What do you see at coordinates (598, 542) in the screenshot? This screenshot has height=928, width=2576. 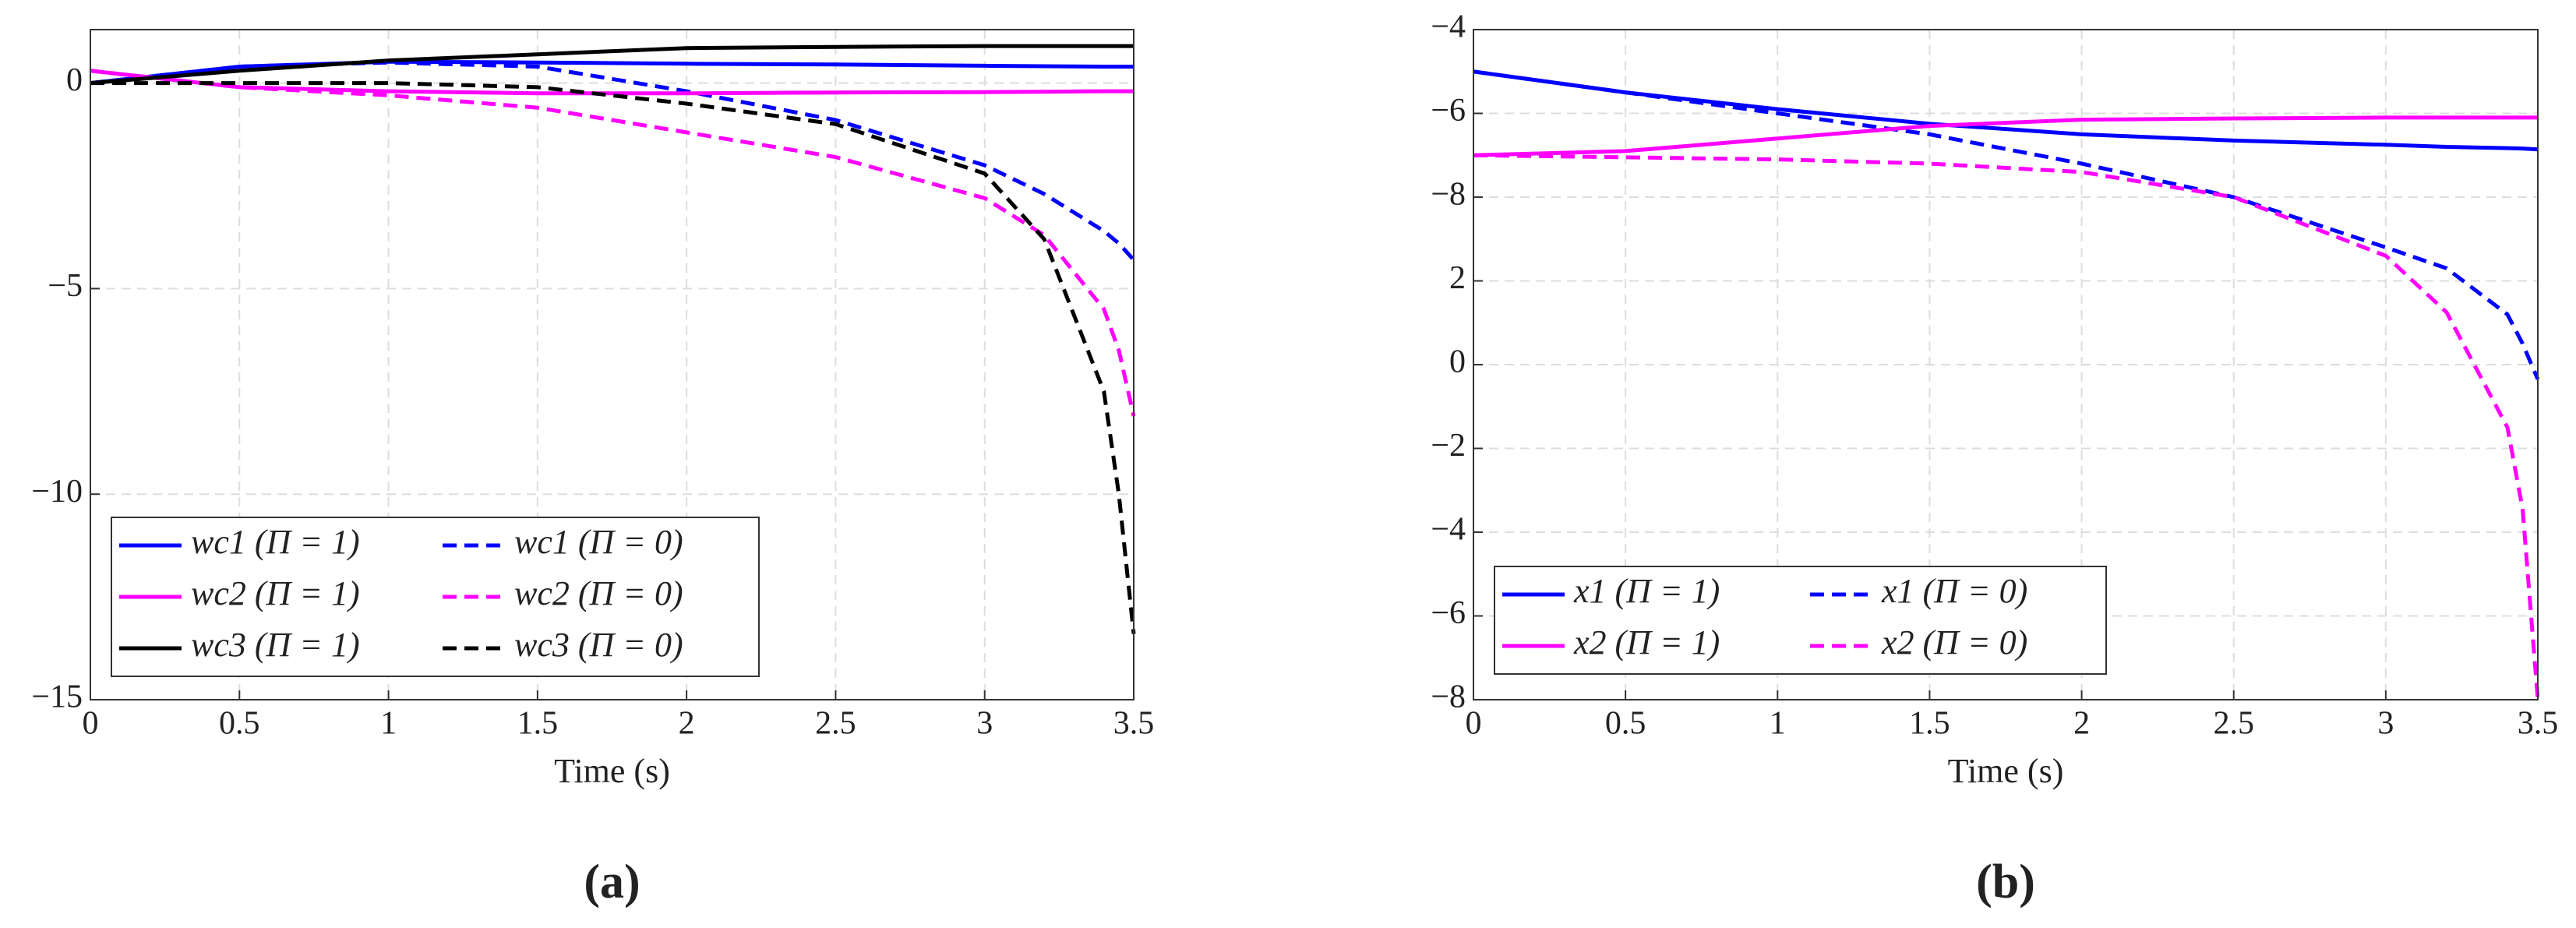 I see `legend-label: wc1 (Π = 0)` at bounding box center [598, 542].